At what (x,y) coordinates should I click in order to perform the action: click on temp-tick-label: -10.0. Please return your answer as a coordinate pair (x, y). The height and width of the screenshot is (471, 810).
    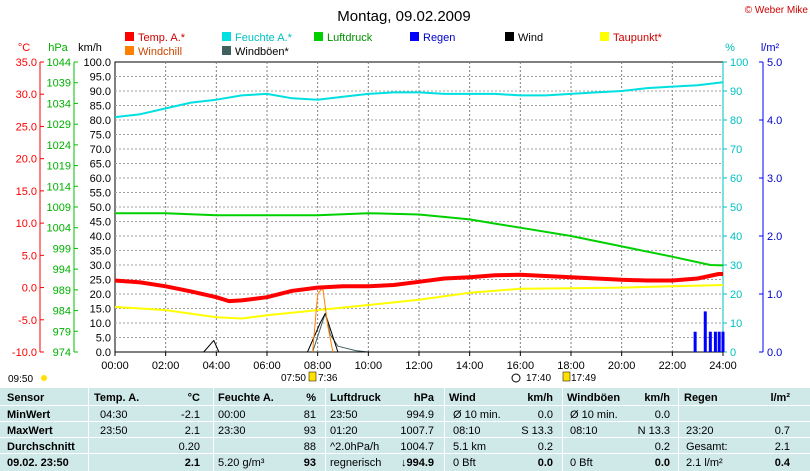
    Looking at the image, I should click on (24, 353).